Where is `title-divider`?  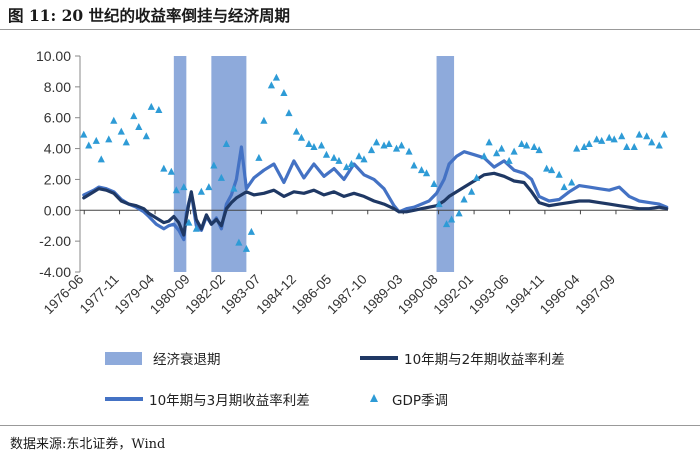
title-divider is located at coordinates (350, 29).